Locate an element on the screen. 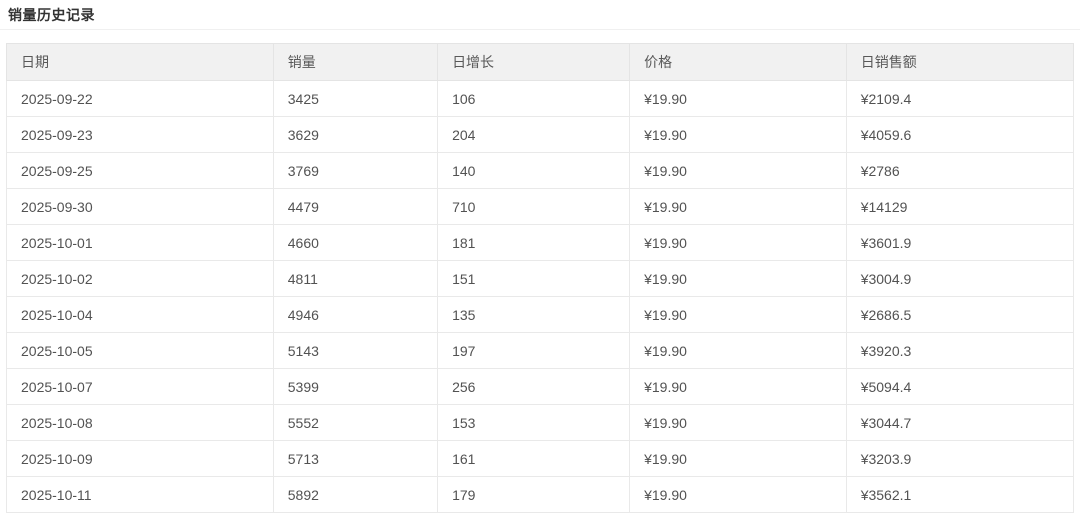 The height and width of the screenshot is (519, 1080). cell-sales: 5552 is located at coordinates (355, 422).